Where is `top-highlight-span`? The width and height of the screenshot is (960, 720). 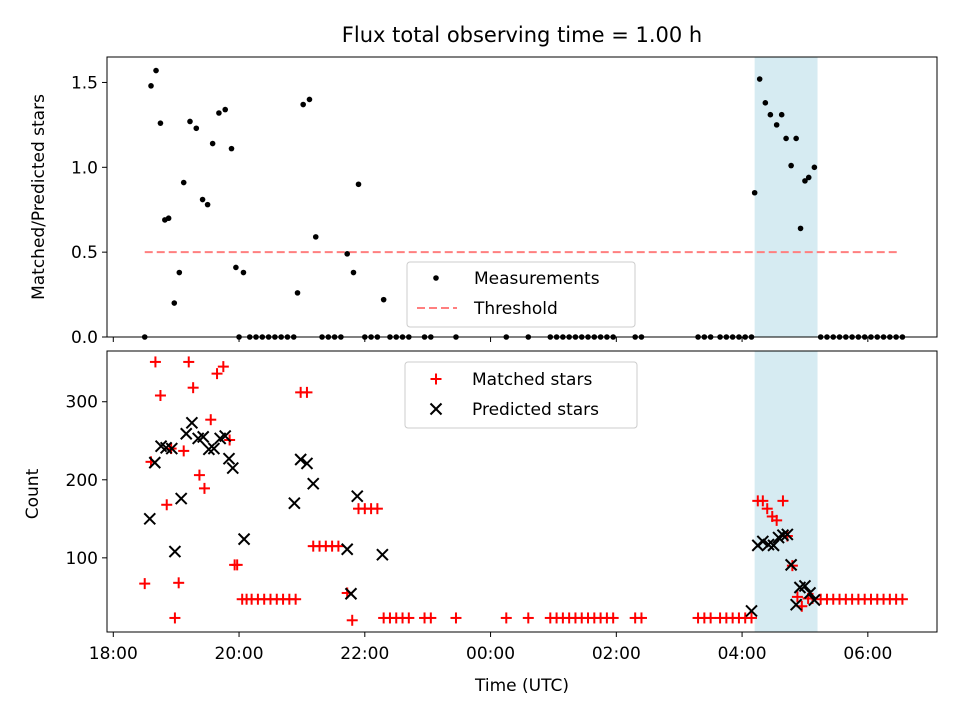 top-highlight-span is located at coordinates (786, 197).